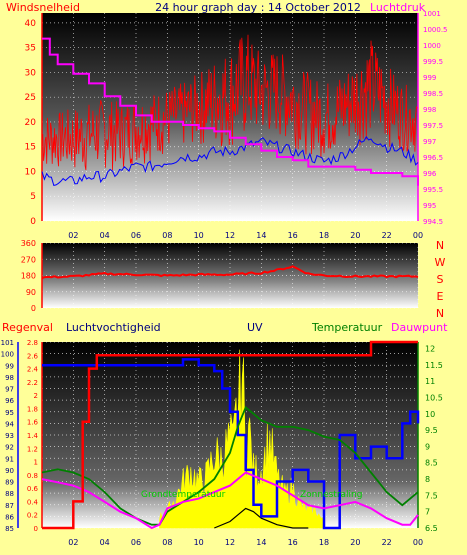 This screenshot has height=555, width=467. I want to click on wind-speed-label: Windsnelheid, so click(43, 7).